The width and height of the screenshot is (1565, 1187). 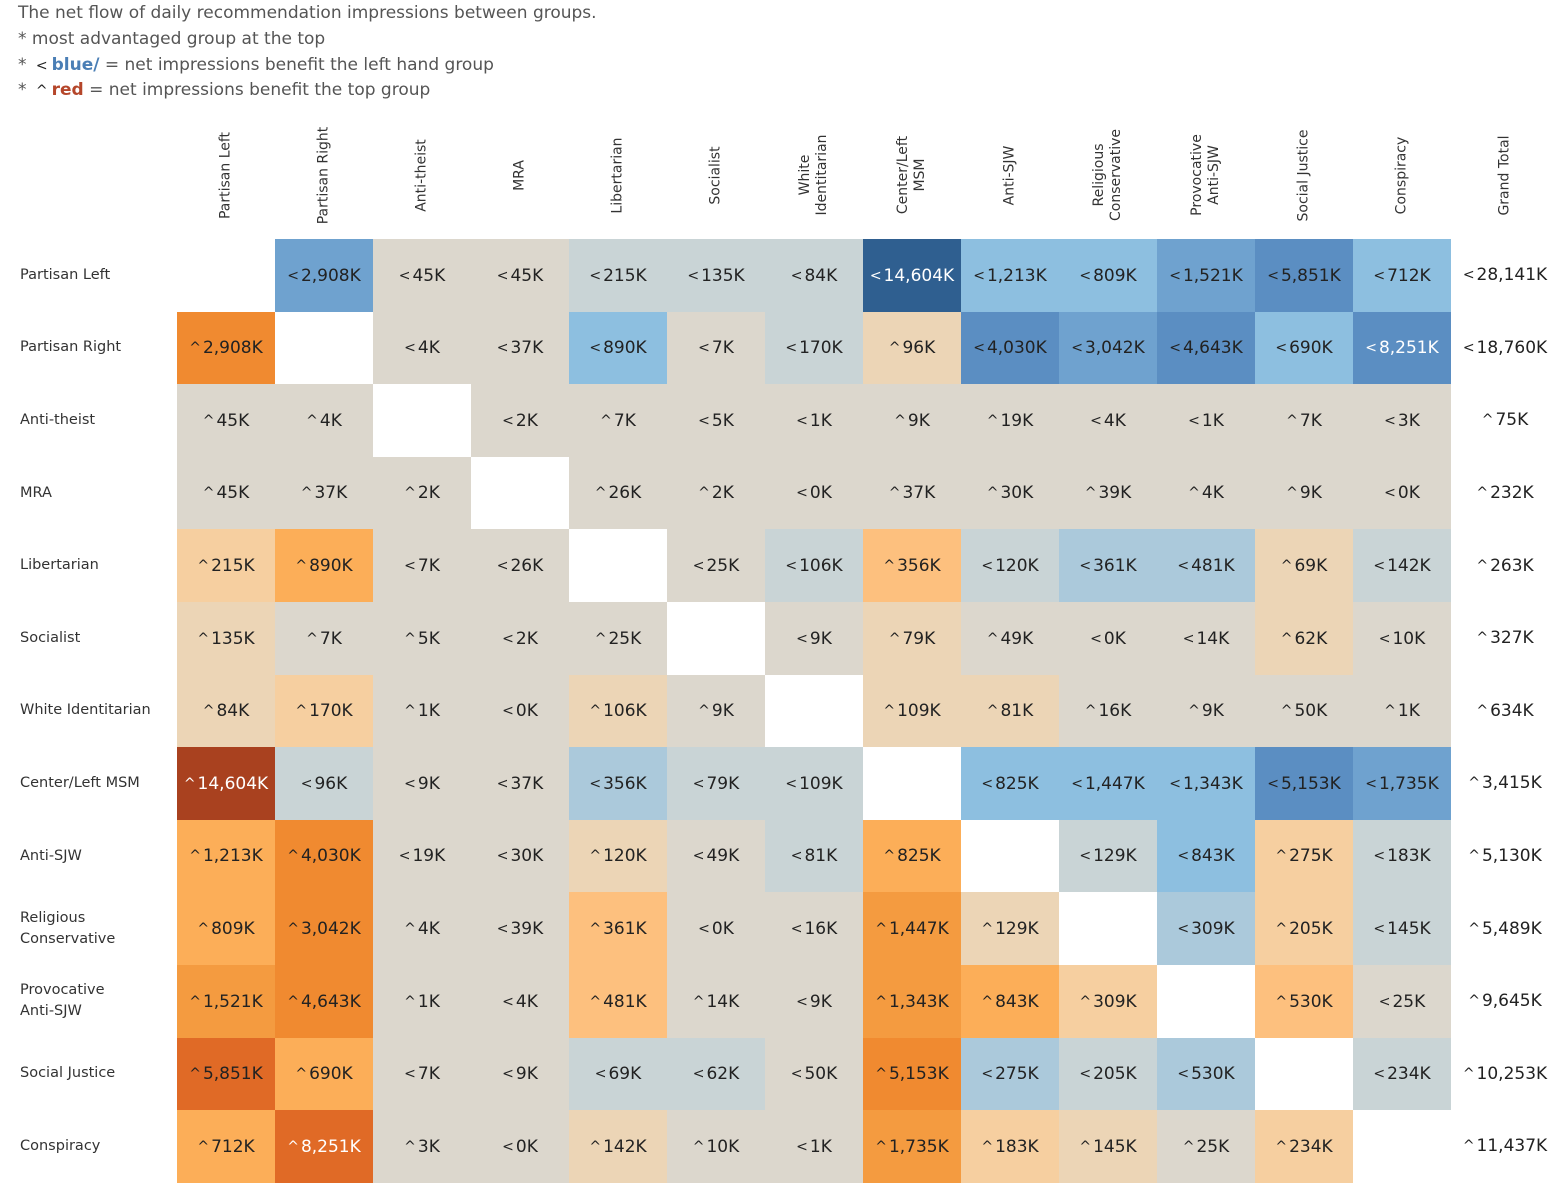 I want to click on heatmap-cell-value: 84K, so click(x=821, y=275).